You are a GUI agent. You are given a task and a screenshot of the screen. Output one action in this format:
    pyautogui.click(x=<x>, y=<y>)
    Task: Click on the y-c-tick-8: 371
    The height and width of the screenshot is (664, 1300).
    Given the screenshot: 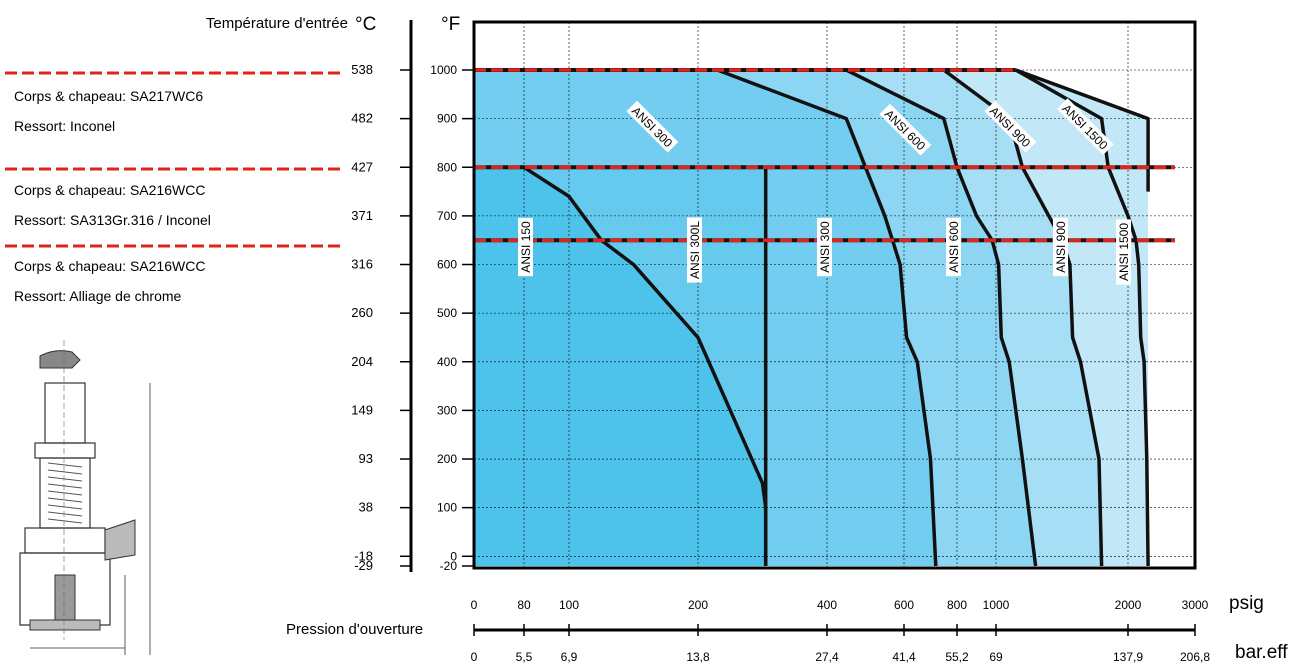 What is the action you would take?
    pyautogui.click(x=362, y=215)
    